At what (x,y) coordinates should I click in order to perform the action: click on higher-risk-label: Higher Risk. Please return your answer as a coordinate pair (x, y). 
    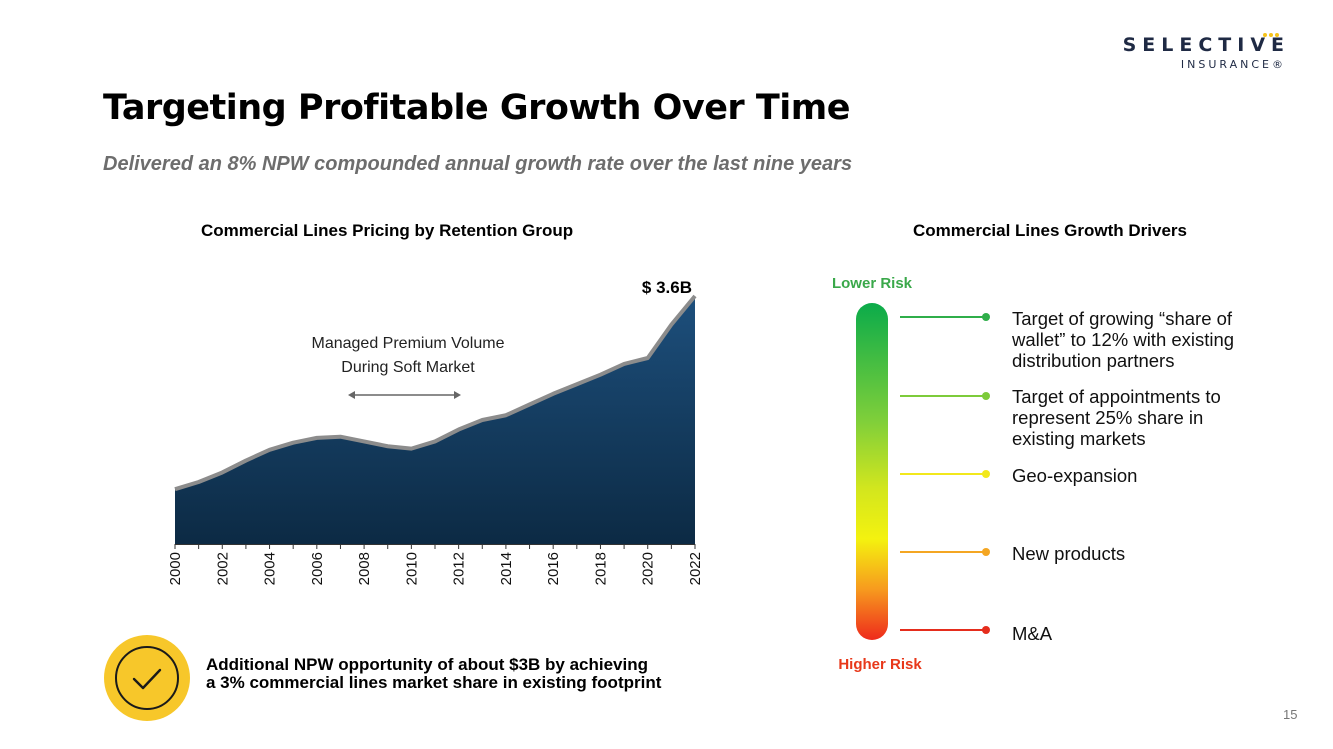
    Looking at the image, I should click on (880, 664).